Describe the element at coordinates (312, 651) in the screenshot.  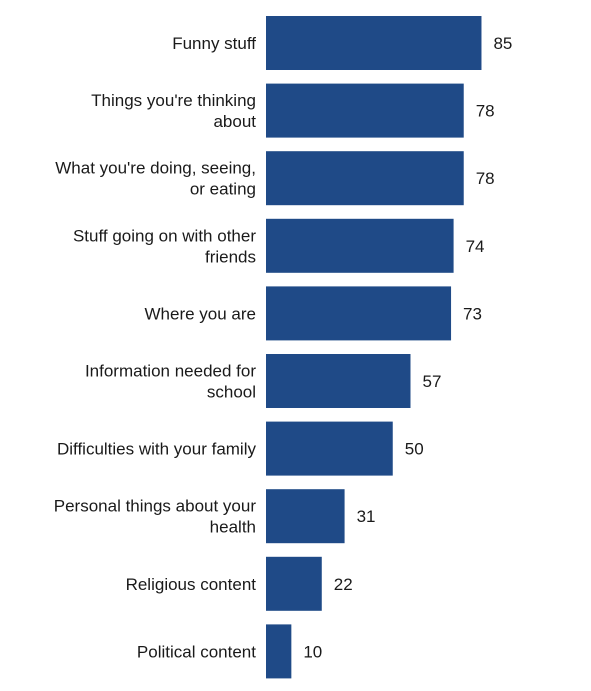
I see `value-label: 10` at that location.